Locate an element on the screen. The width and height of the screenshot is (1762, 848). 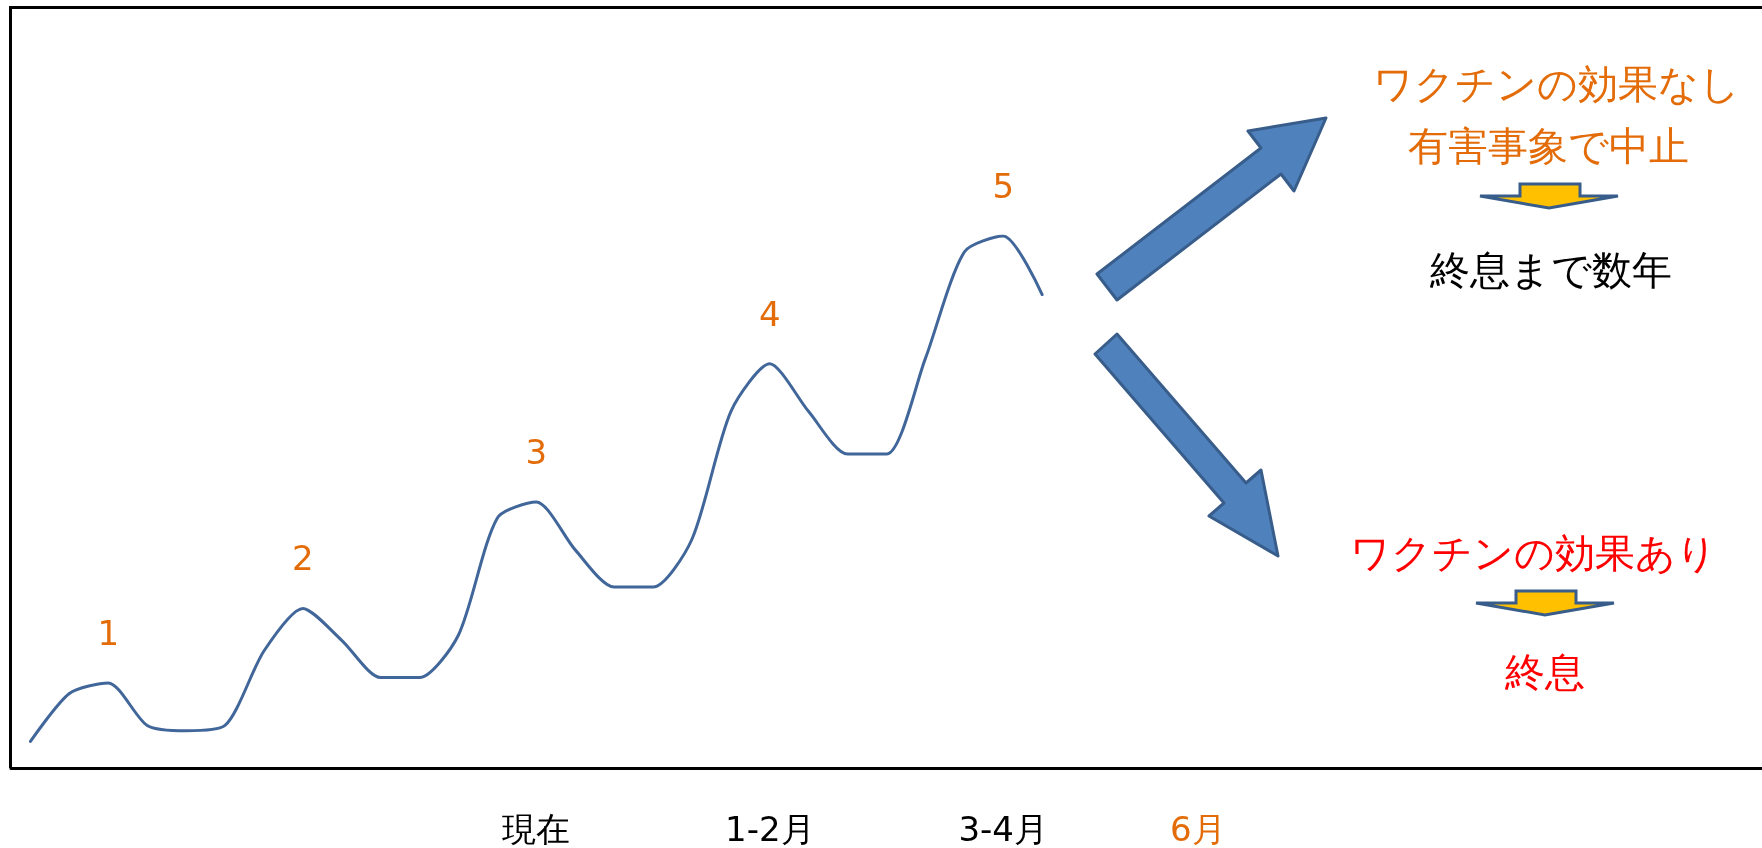
annotation: 4 is located at coordinates (769, 313).